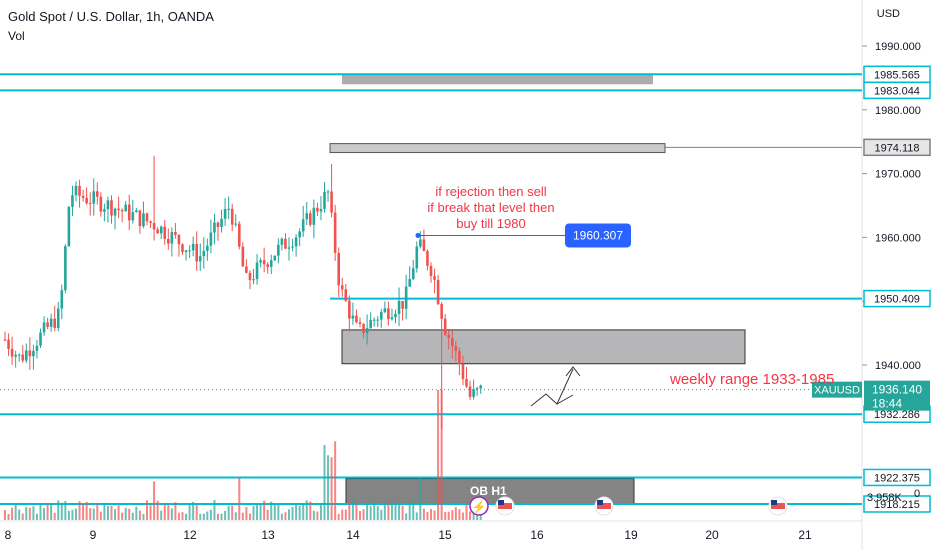 This screenshot has width=932, height=555. What do you see at coordinates (751, 379) in the screenshot?
I see `weekly-range-label: weekly range 1933-1985` at bounding box center [751, 379].